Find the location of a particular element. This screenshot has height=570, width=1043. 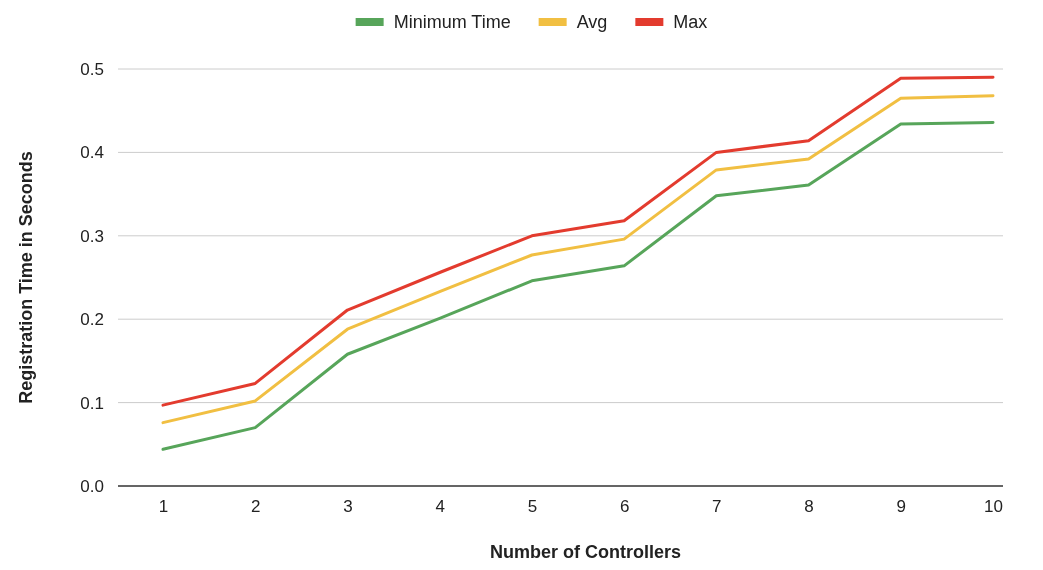

x-tick-label: 8 is located at coordinates (809, 507).